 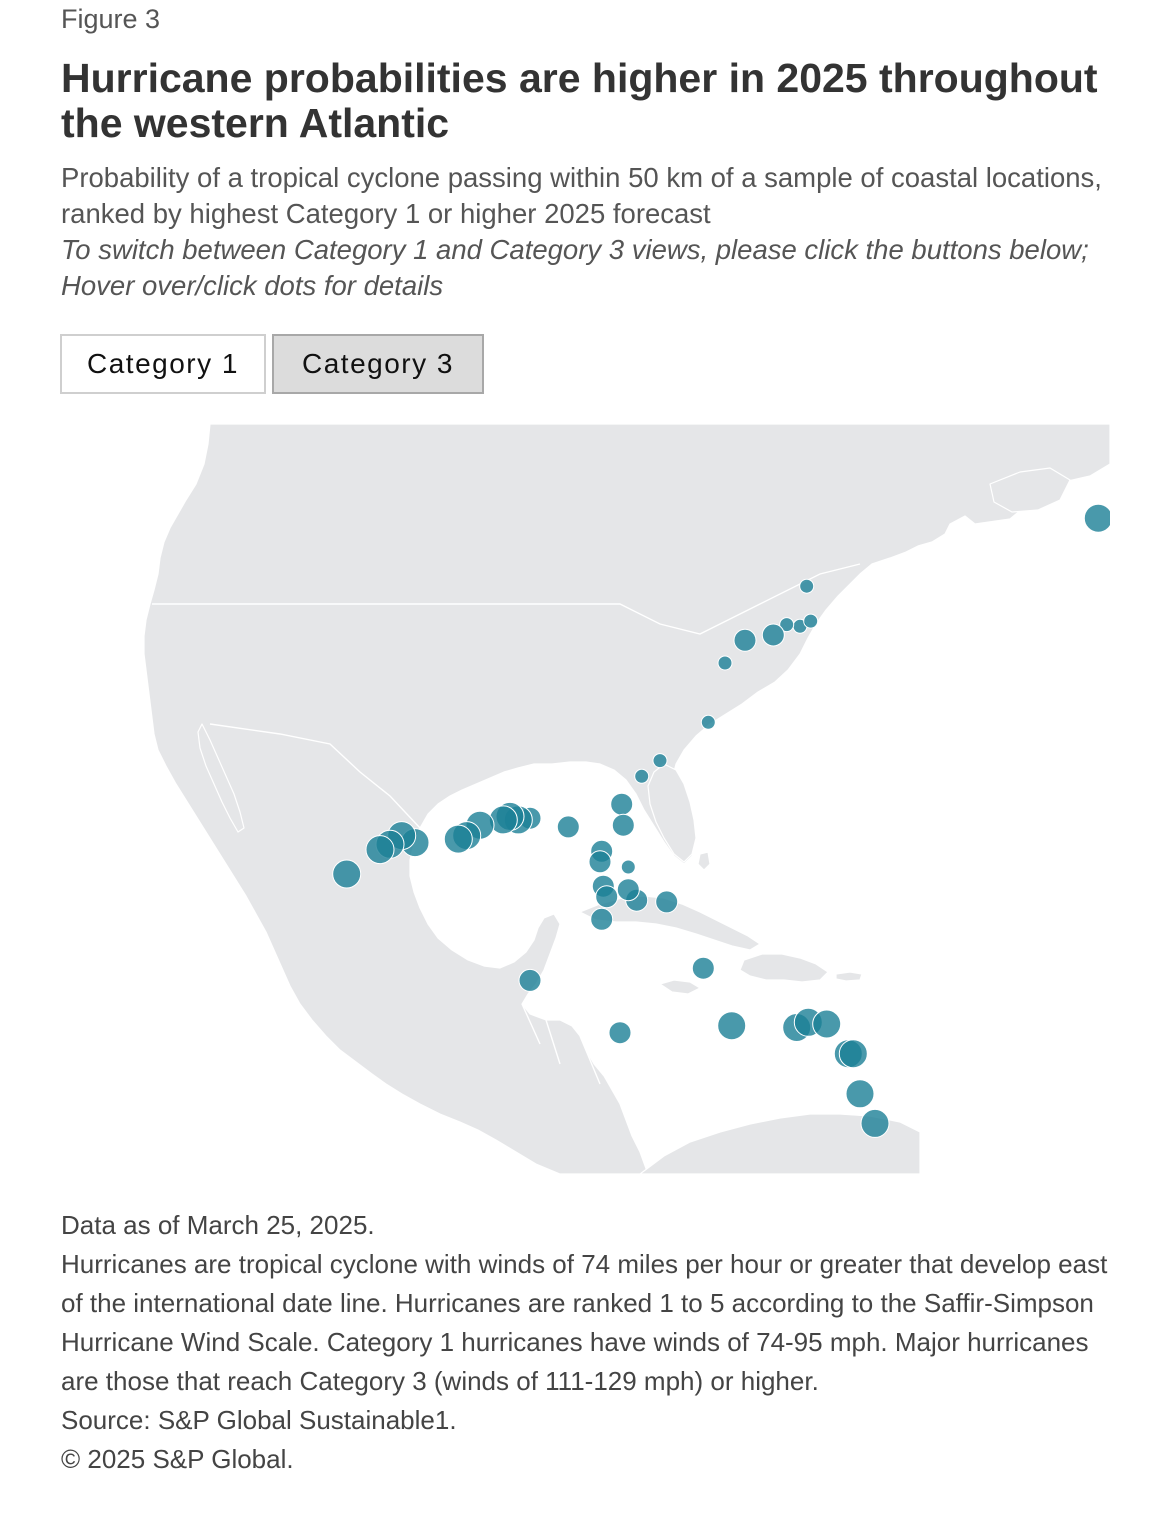 What do you see at coordinates (561, 1044) in the screenshot?
I see `central-america-borders` at bounding box center [561, 1044].